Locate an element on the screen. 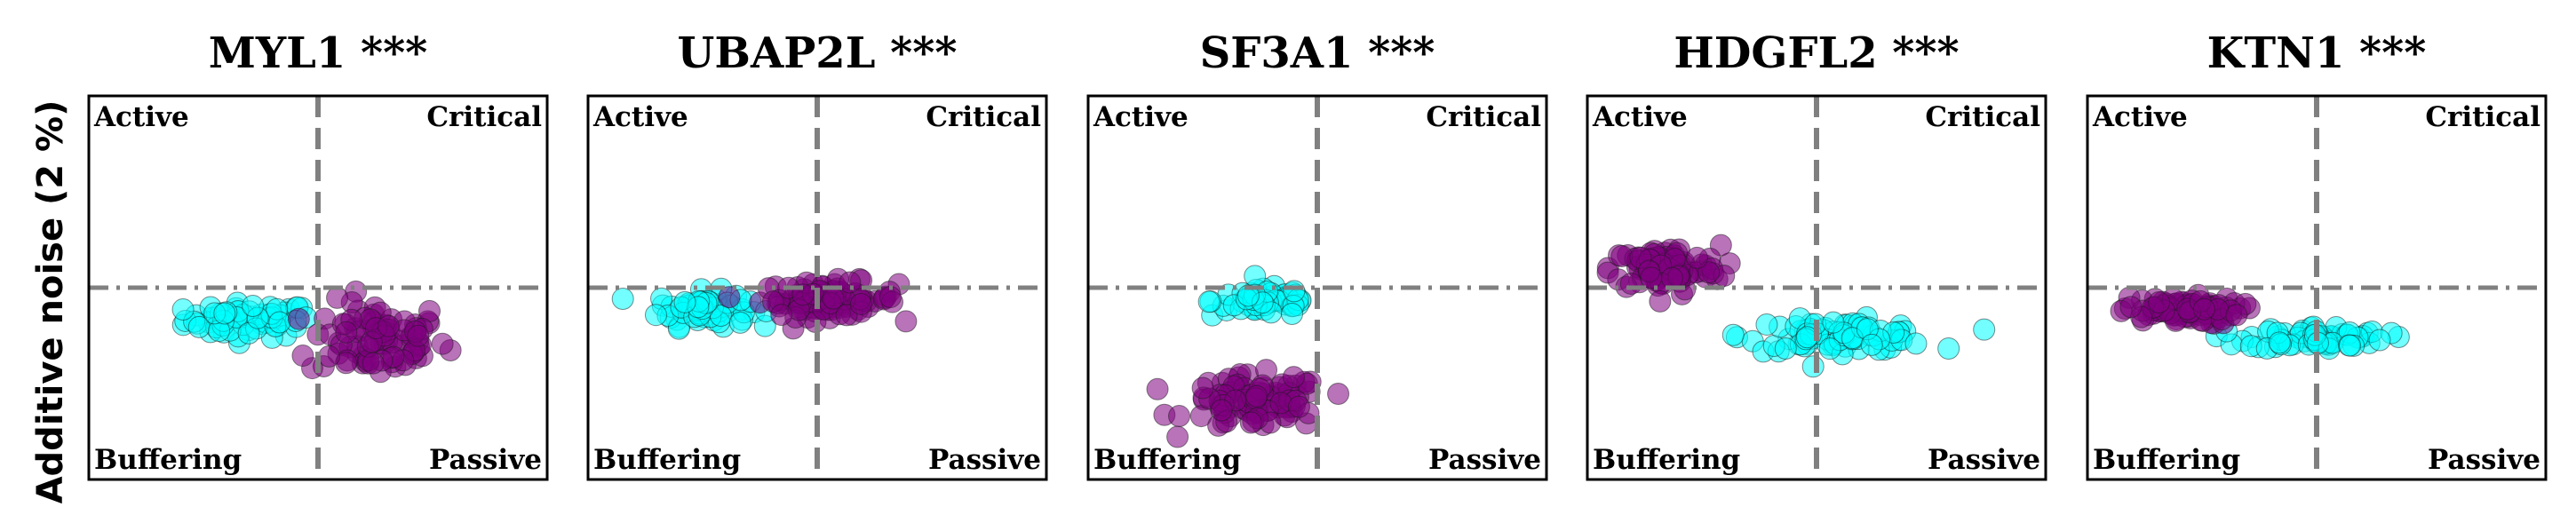 The image size is (2576, 515). panel-title: SF3A1 *** is located at coordinates (1317, 53).